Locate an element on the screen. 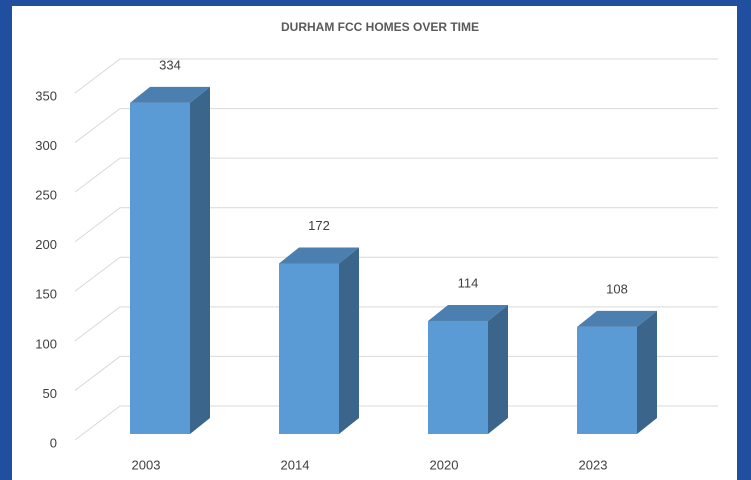 The height and width of the screenshot is (480, 751). y-tick-label: 250 is located at coordinates (46, 195).